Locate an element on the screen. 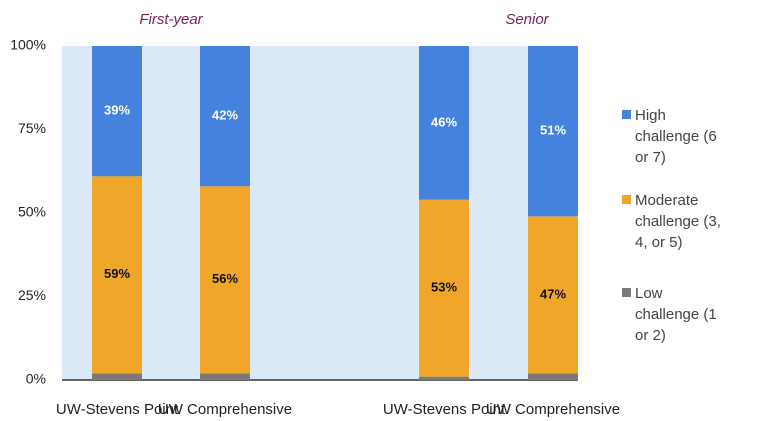  y-tick-label: 0% is located at coordinates (36, 379).